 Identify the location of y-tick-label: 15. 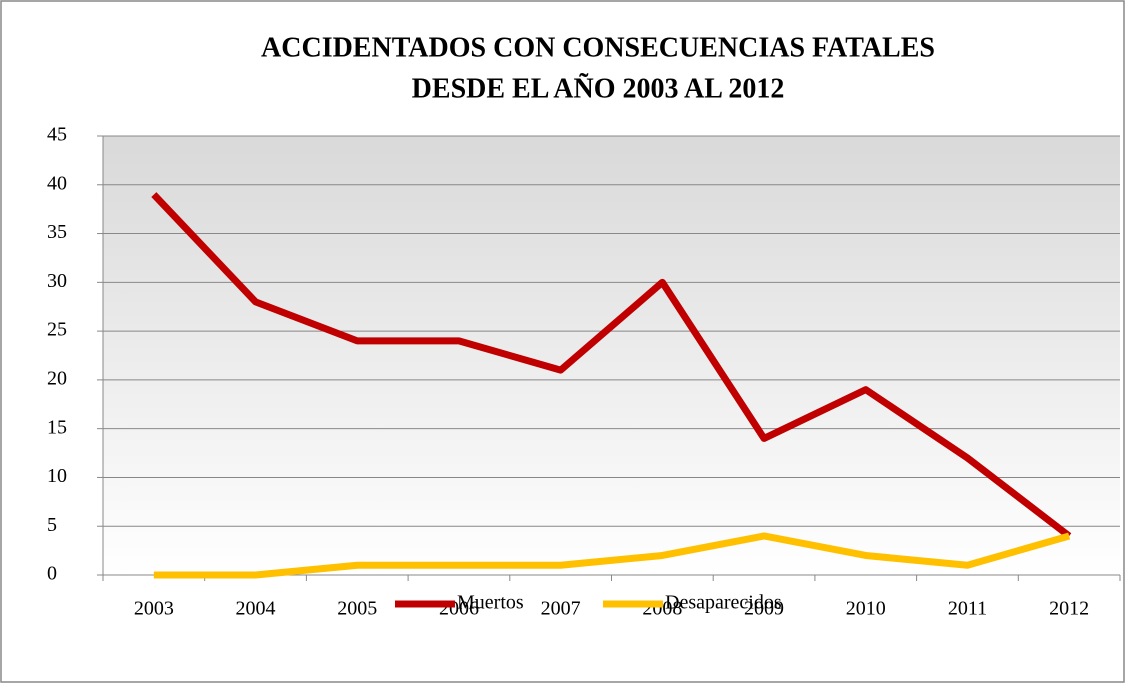
(57, 427).